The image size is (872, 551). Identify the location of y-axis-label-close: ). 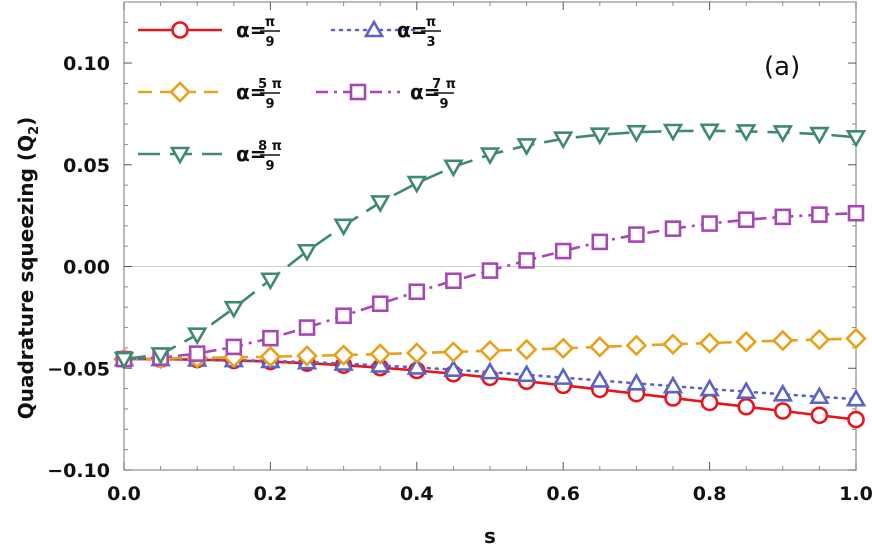
(26, 121).